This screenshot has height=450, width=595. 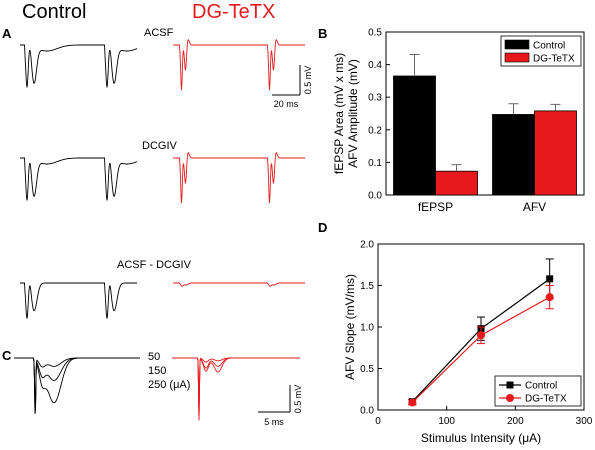 What do you see at coordinates (79, 179) in the screenshot?
I see `trace-control-dcgiv` at bounding box center [79, 179].